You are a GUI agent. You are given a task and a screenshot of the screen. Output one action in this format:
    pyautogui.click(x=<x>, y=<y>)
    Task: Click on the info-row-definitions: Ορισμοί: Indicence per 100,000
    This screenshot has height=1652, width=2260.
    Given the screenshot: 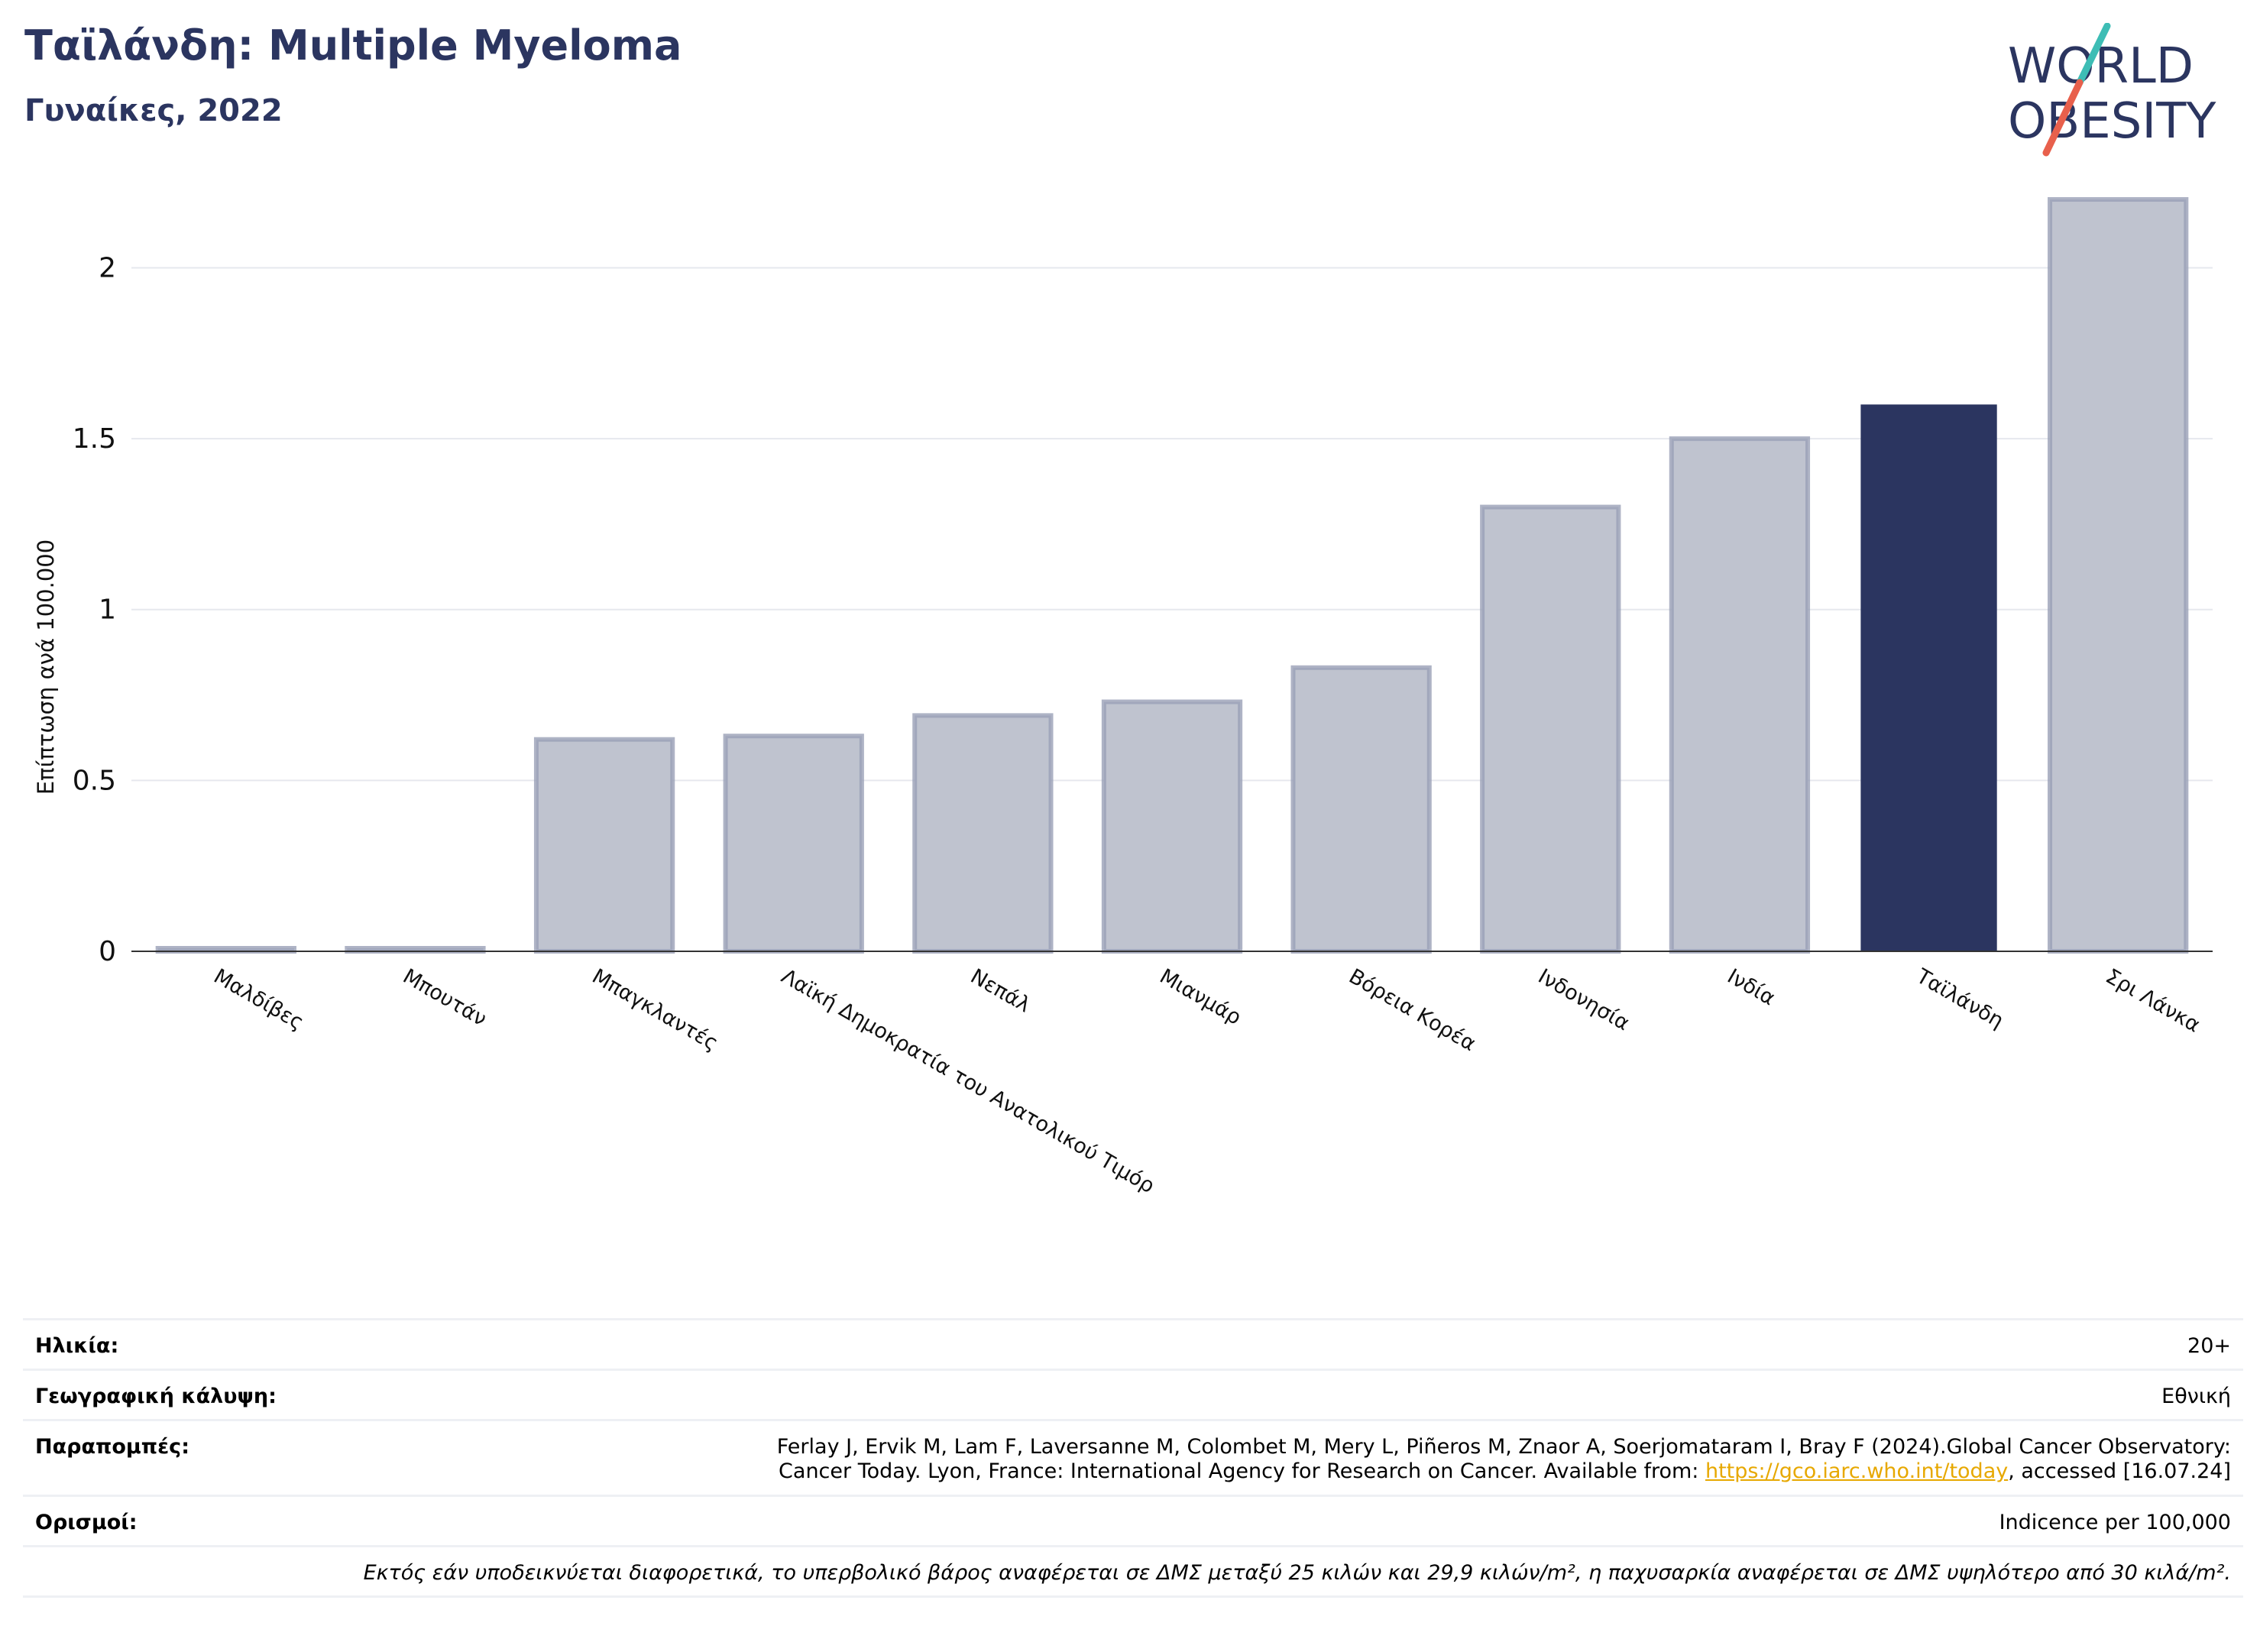 What is the action you would take?
    pyautogui.click(x=1133, y=1520)
    